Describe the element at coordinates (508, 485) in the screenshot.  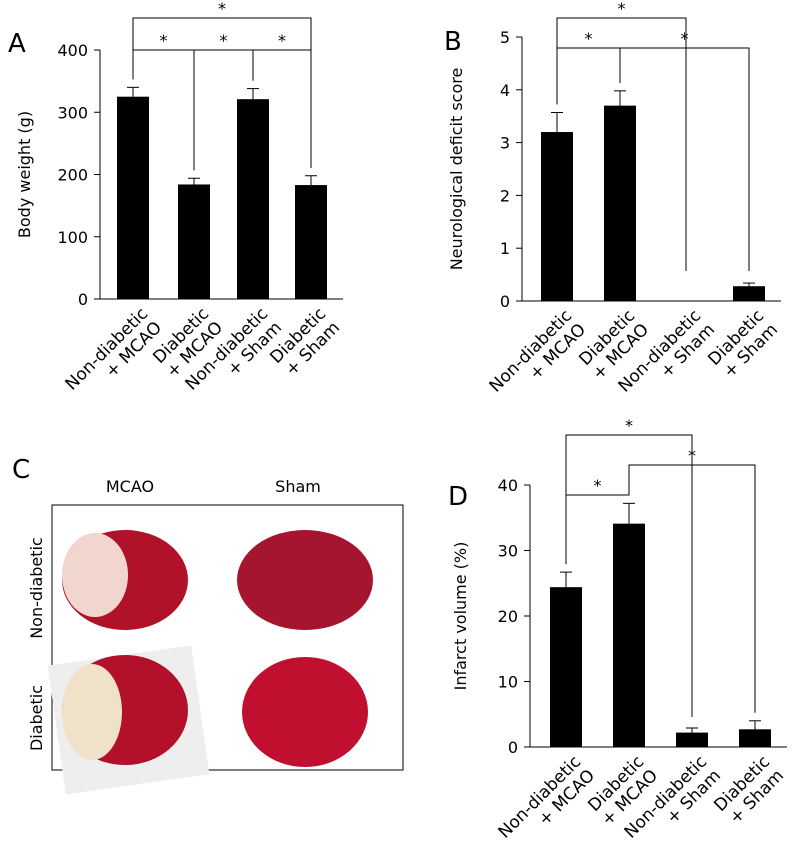
I see `y-tick-label: 40` at that location.